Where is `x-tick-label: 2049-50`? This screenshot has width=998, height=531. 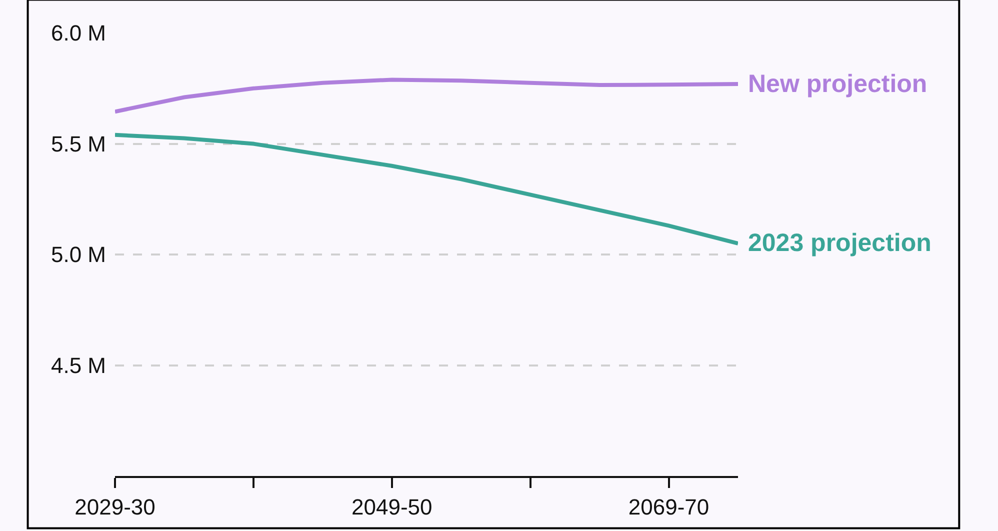
x-tick-label: 2049-50 is located at coordinates (392, 507).